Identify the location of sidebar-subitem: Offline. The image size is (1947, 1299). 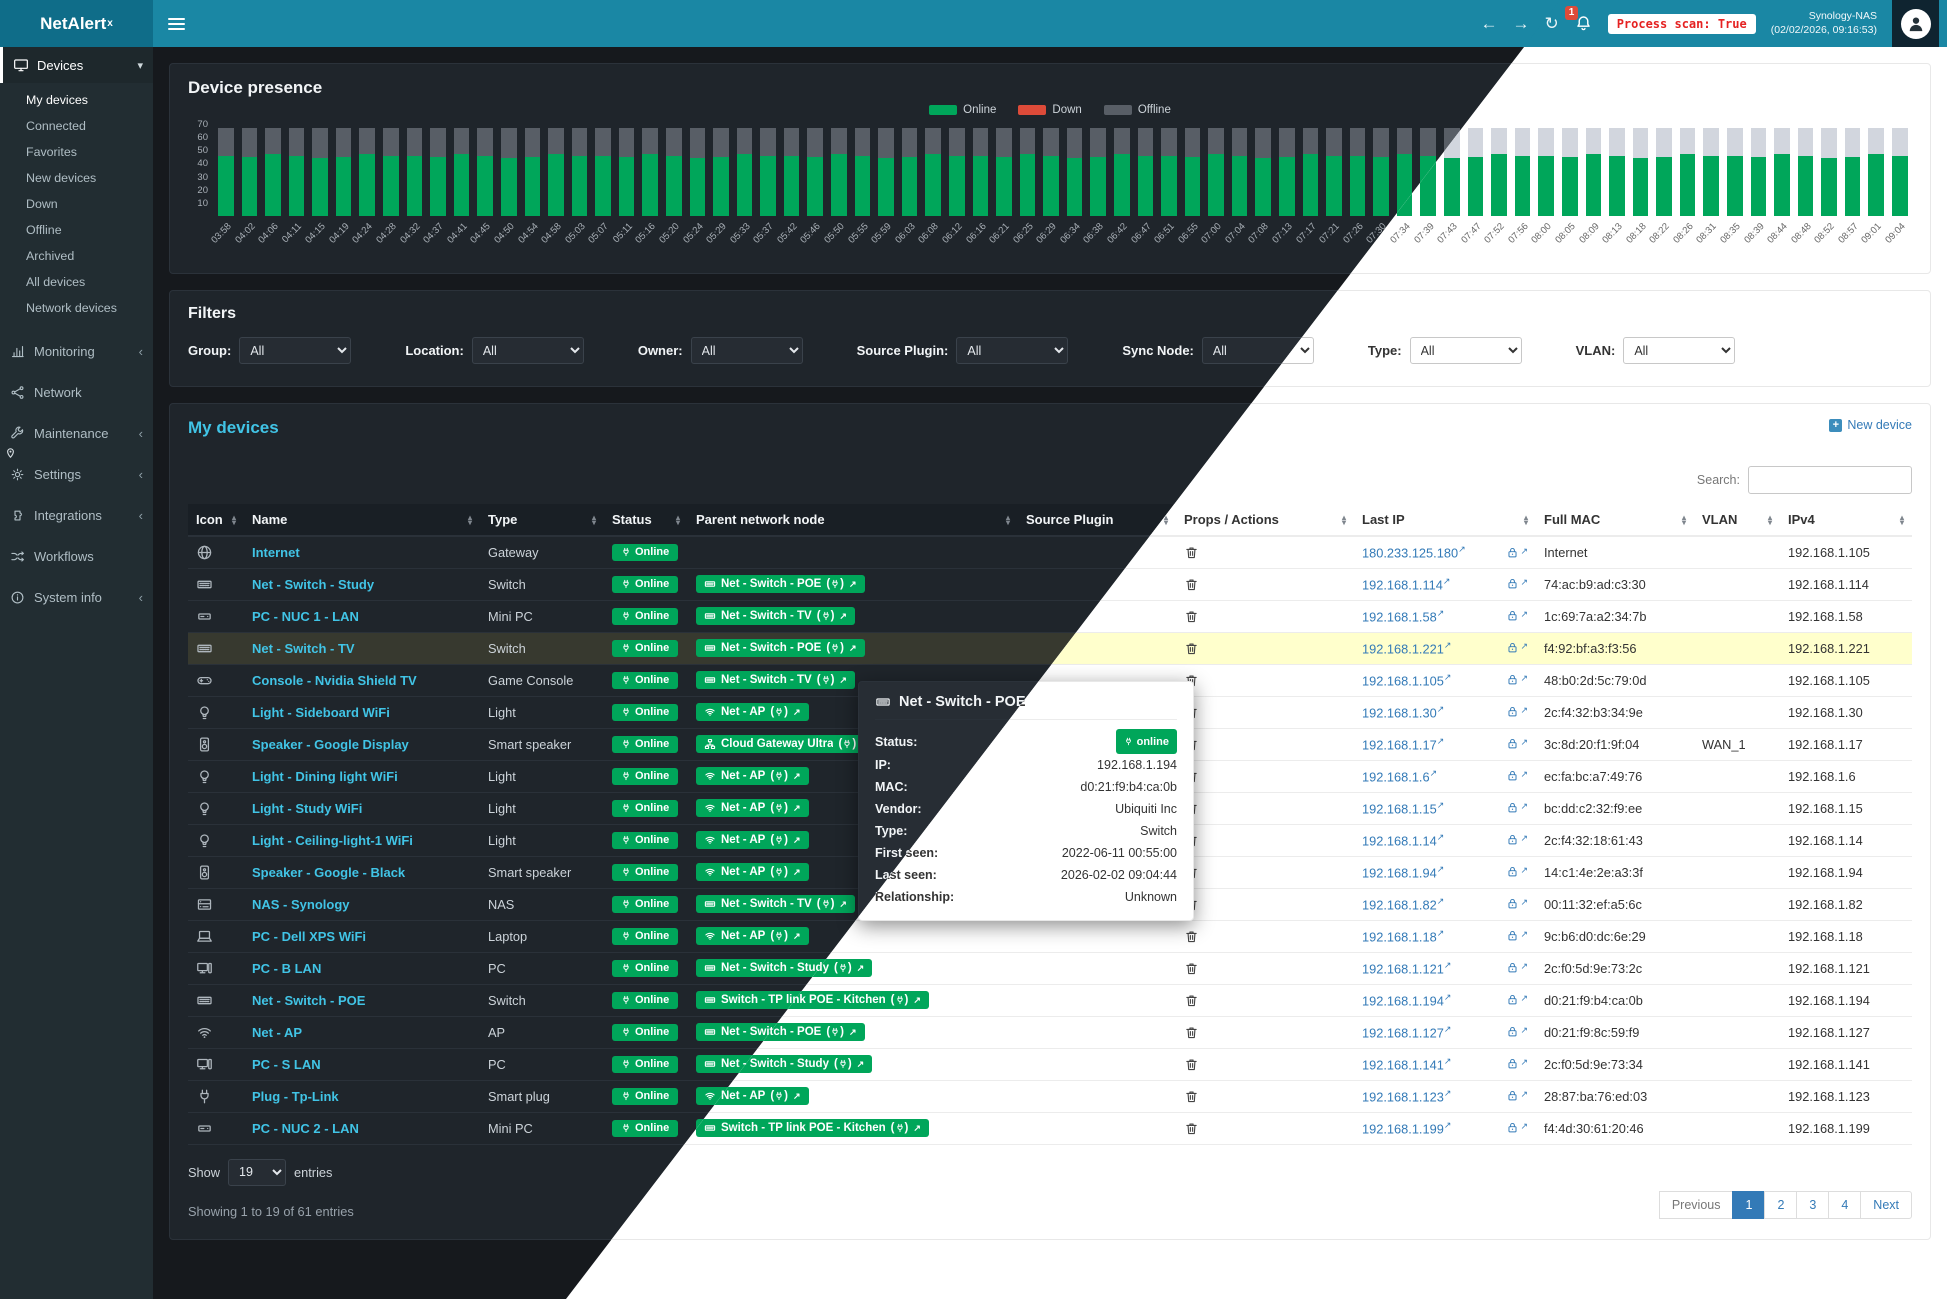
(76, 230).